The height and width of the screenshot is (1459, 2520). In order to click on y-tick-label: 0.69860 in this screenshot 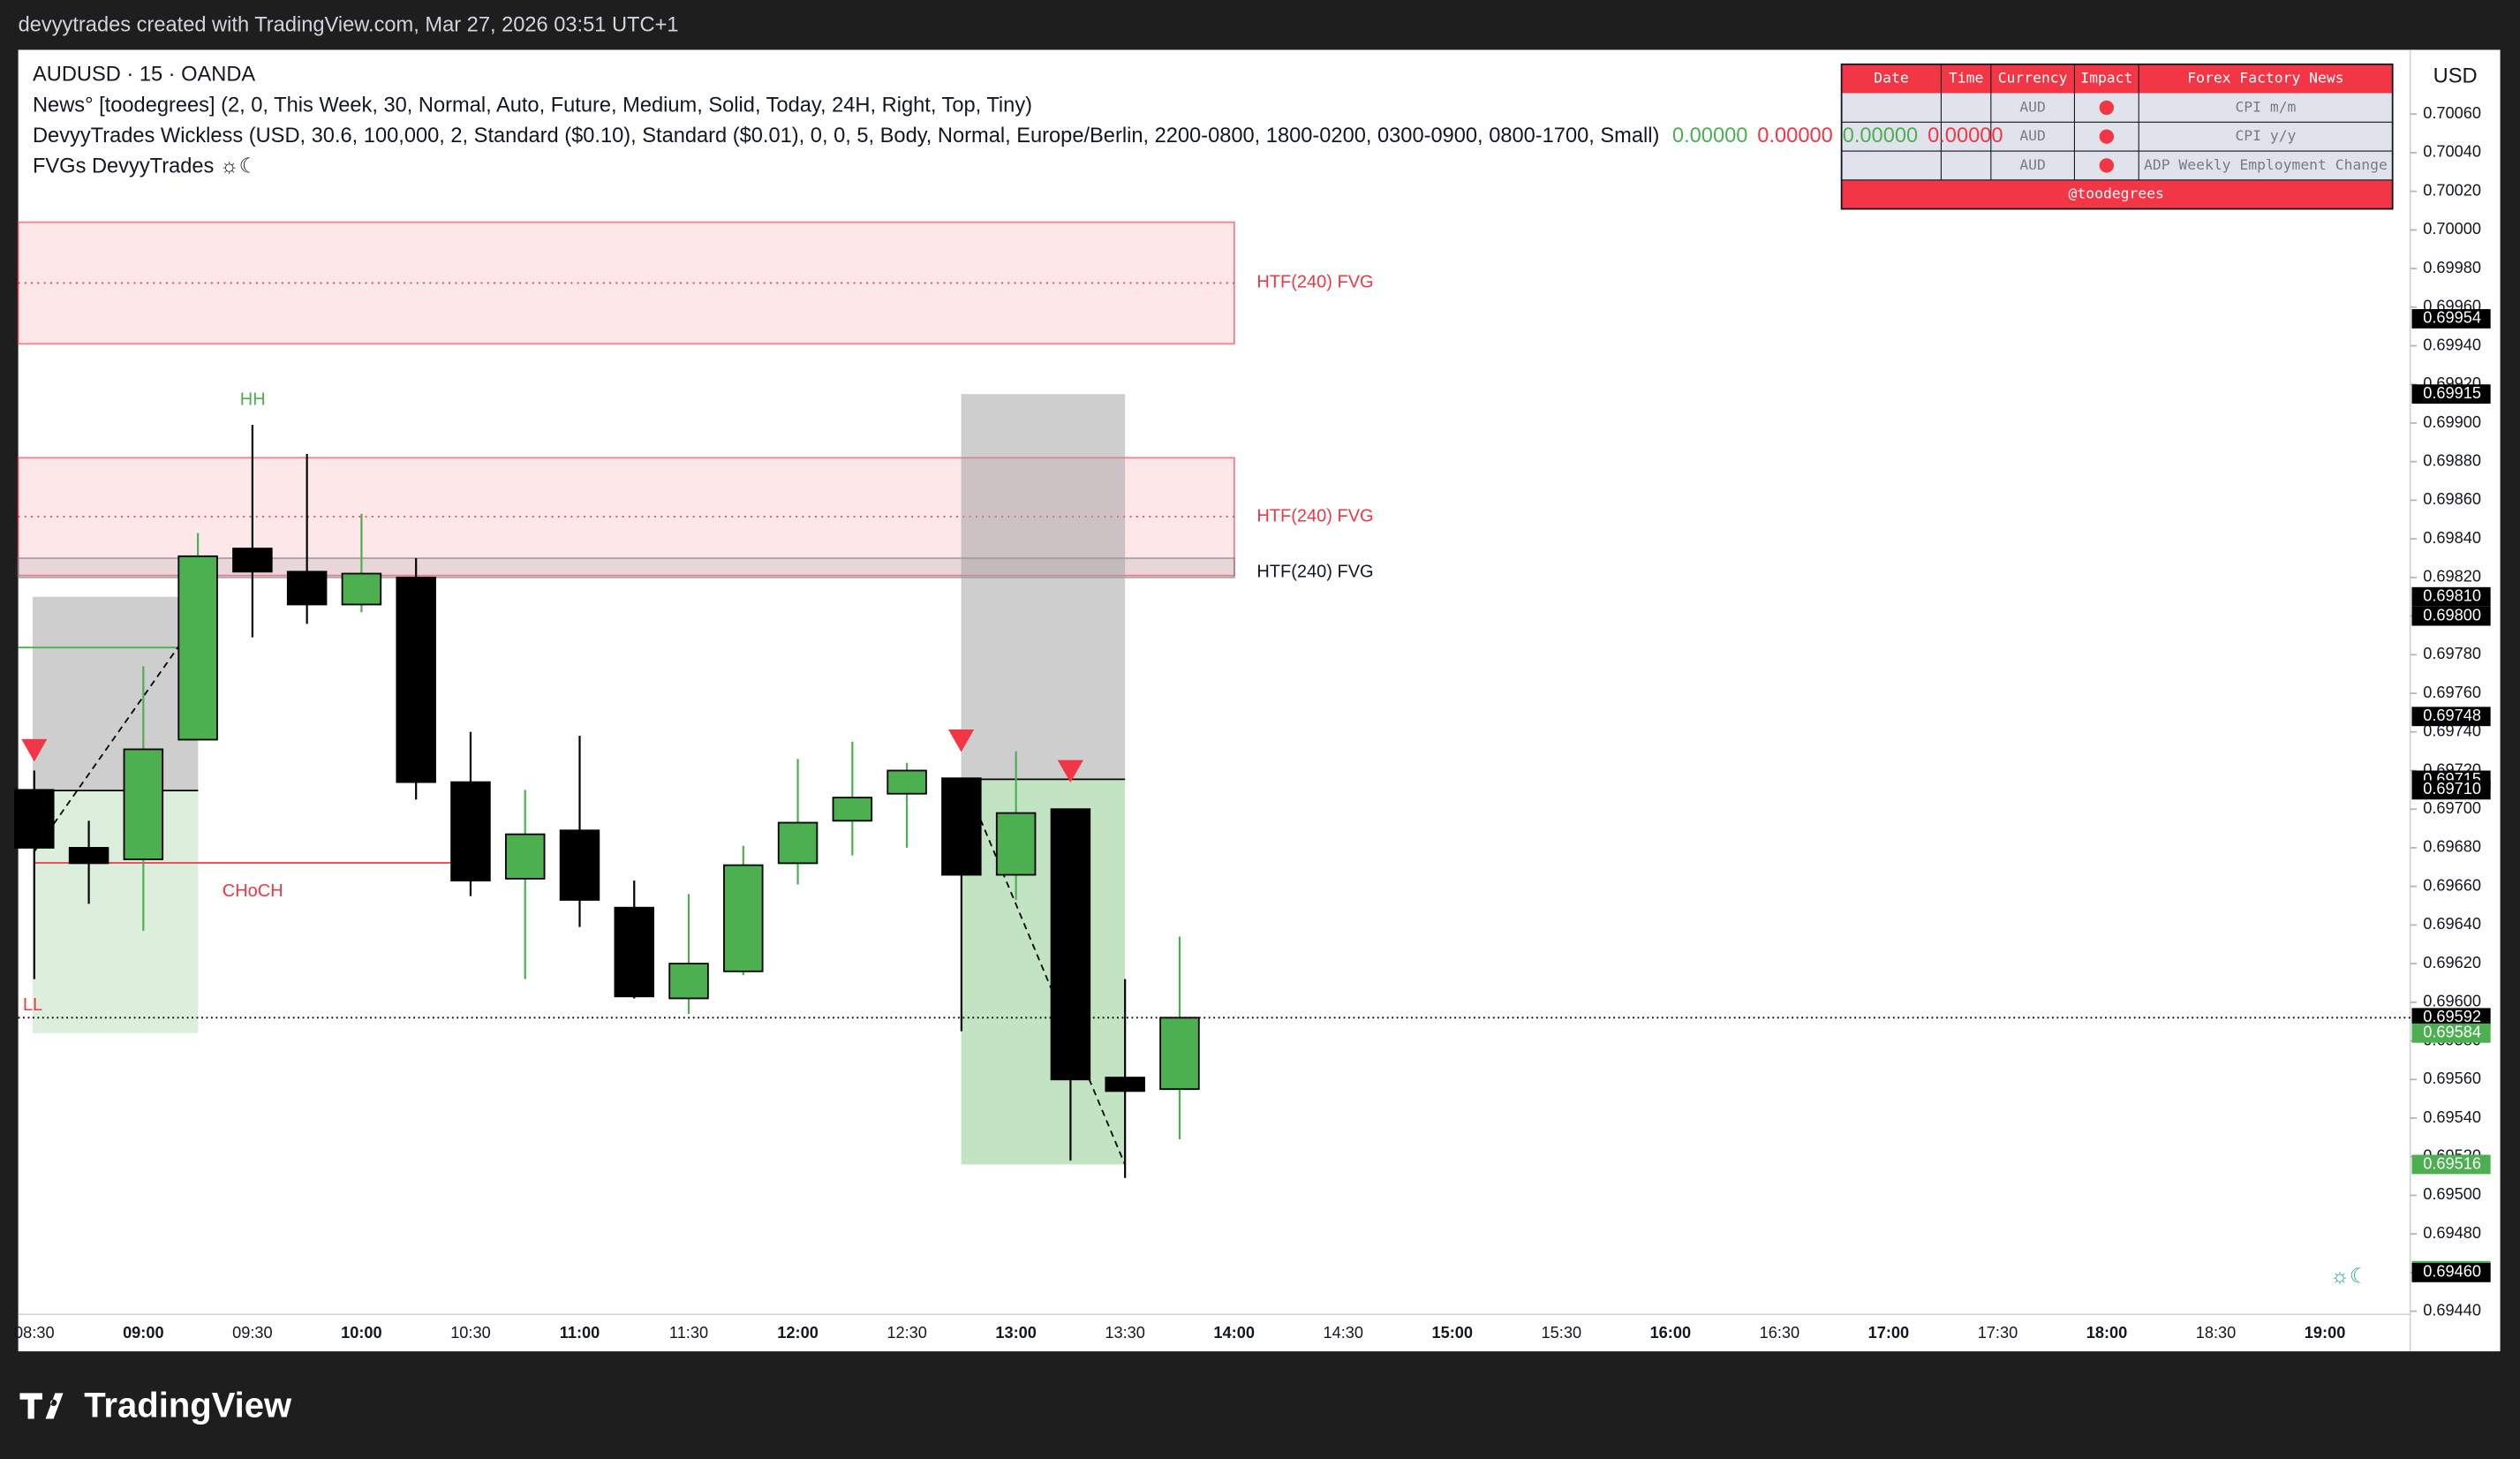, I will do `click(2452, 499)`.